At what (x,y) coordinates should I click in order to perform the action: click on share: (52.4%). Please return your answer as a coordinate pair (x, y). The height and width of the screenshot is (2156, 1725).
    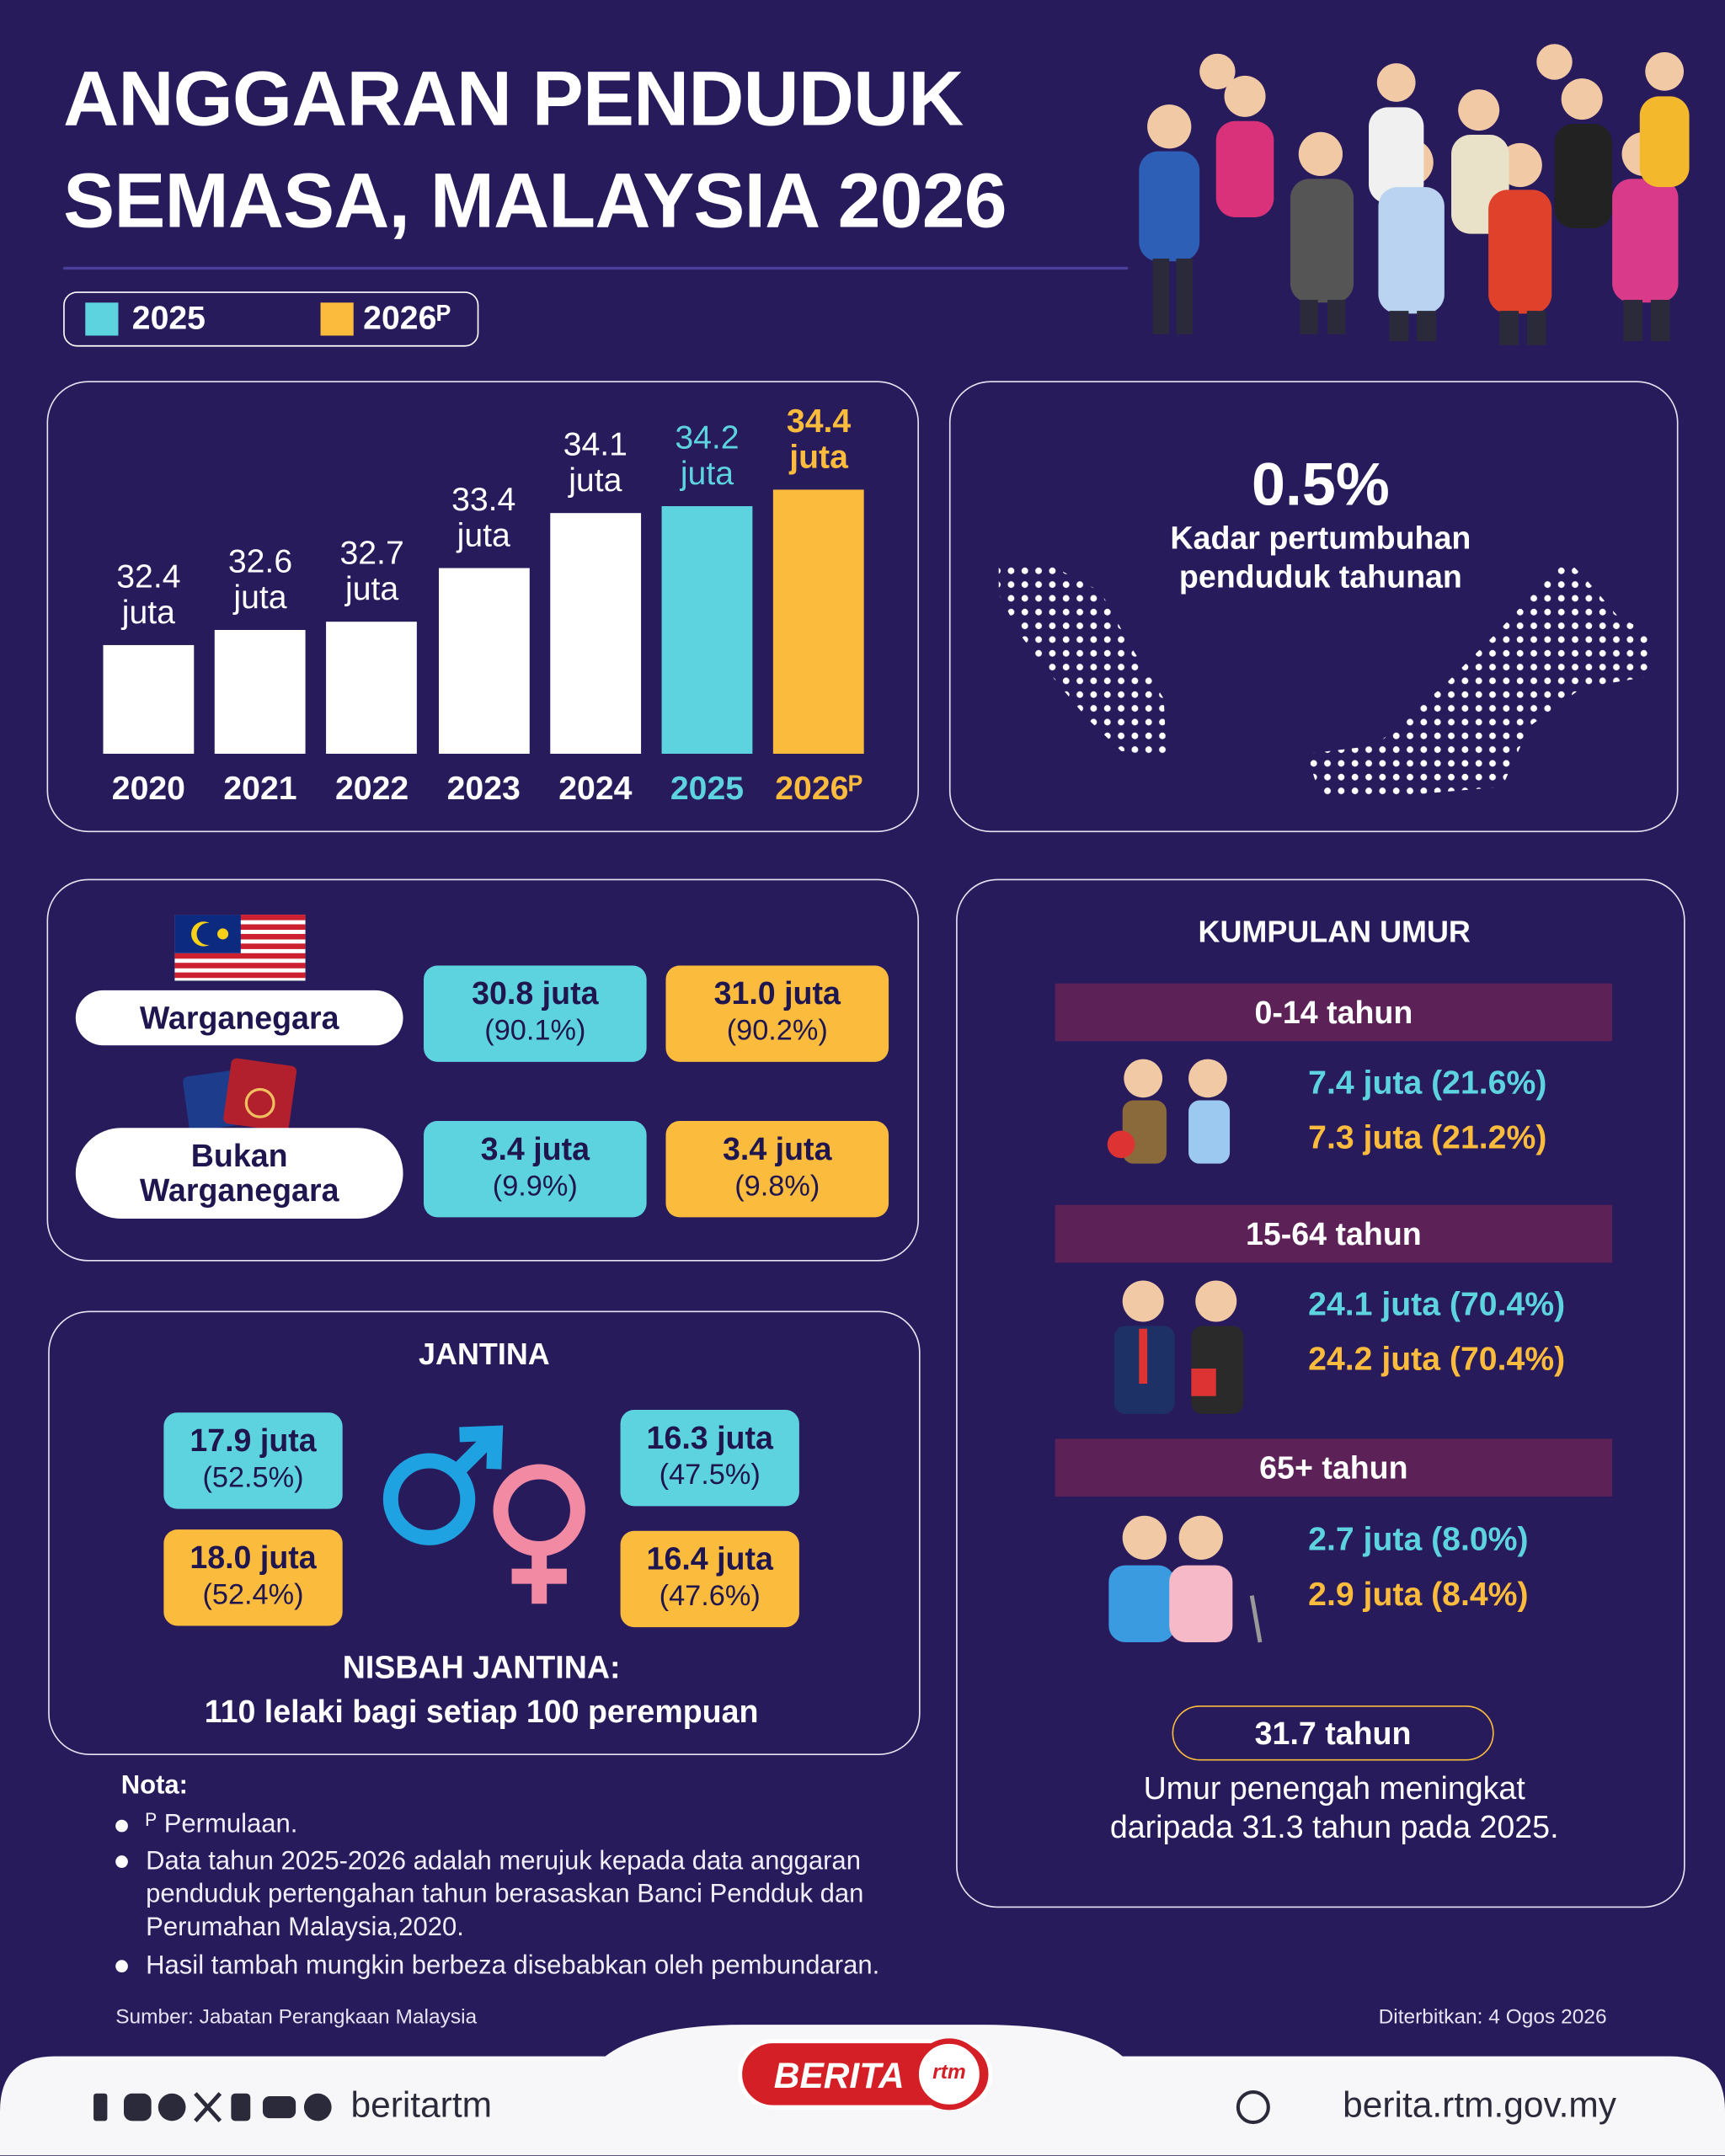
    Looking at the image, I should click on (253, 1594).